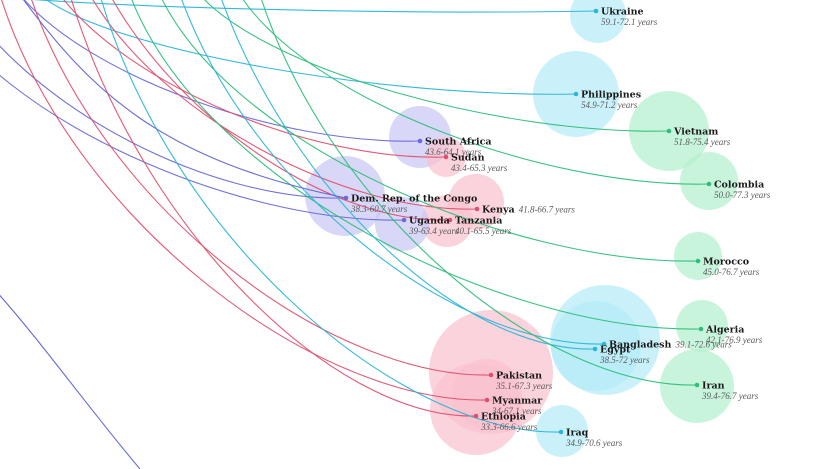  Describe the element at coordinates (450, 220) in the screenshot. I see `dot-tanzania` at that location.